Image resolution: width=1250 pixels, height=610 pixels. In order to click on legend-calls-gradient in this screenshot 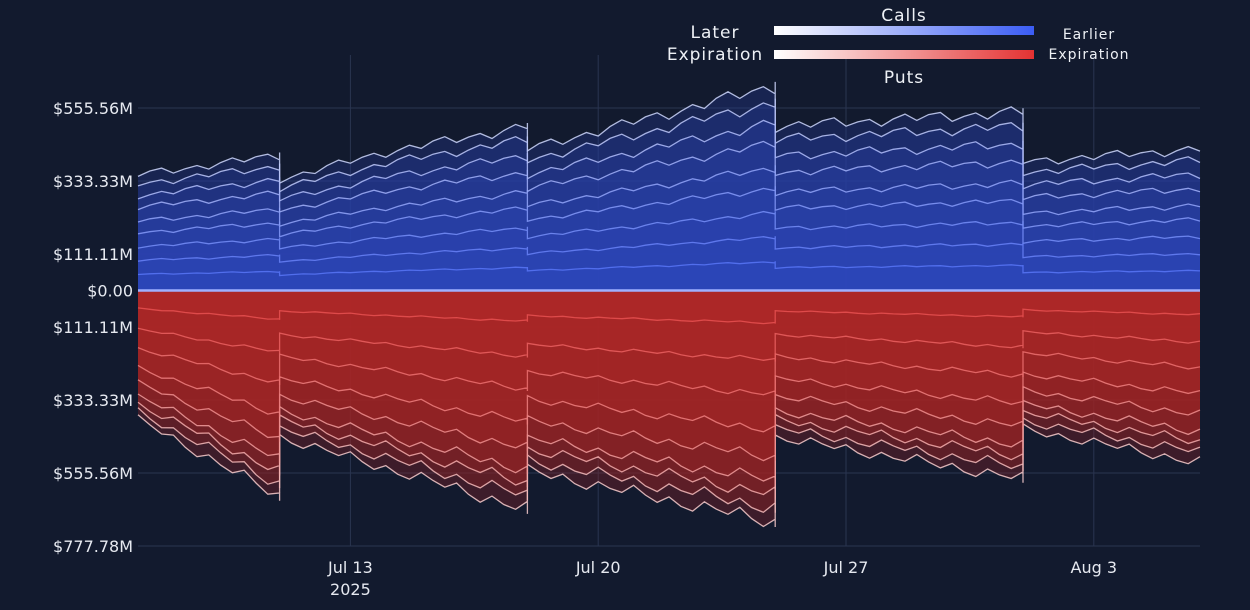, I will do `click(904, 30)`.